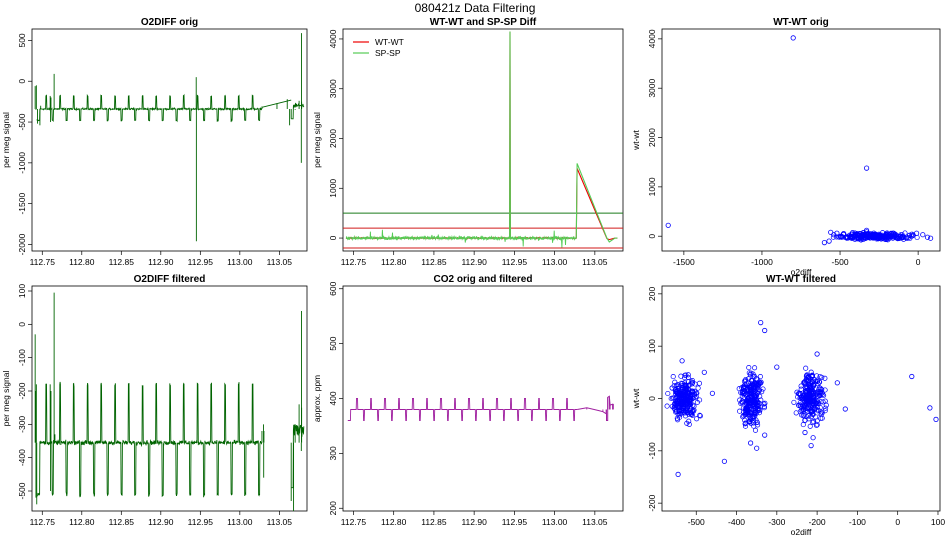 The image size is (950, 550). Describe the element at coordinates (317, 398) in the screenshot. I see `y-axis-label: approx. ppm` at that location.